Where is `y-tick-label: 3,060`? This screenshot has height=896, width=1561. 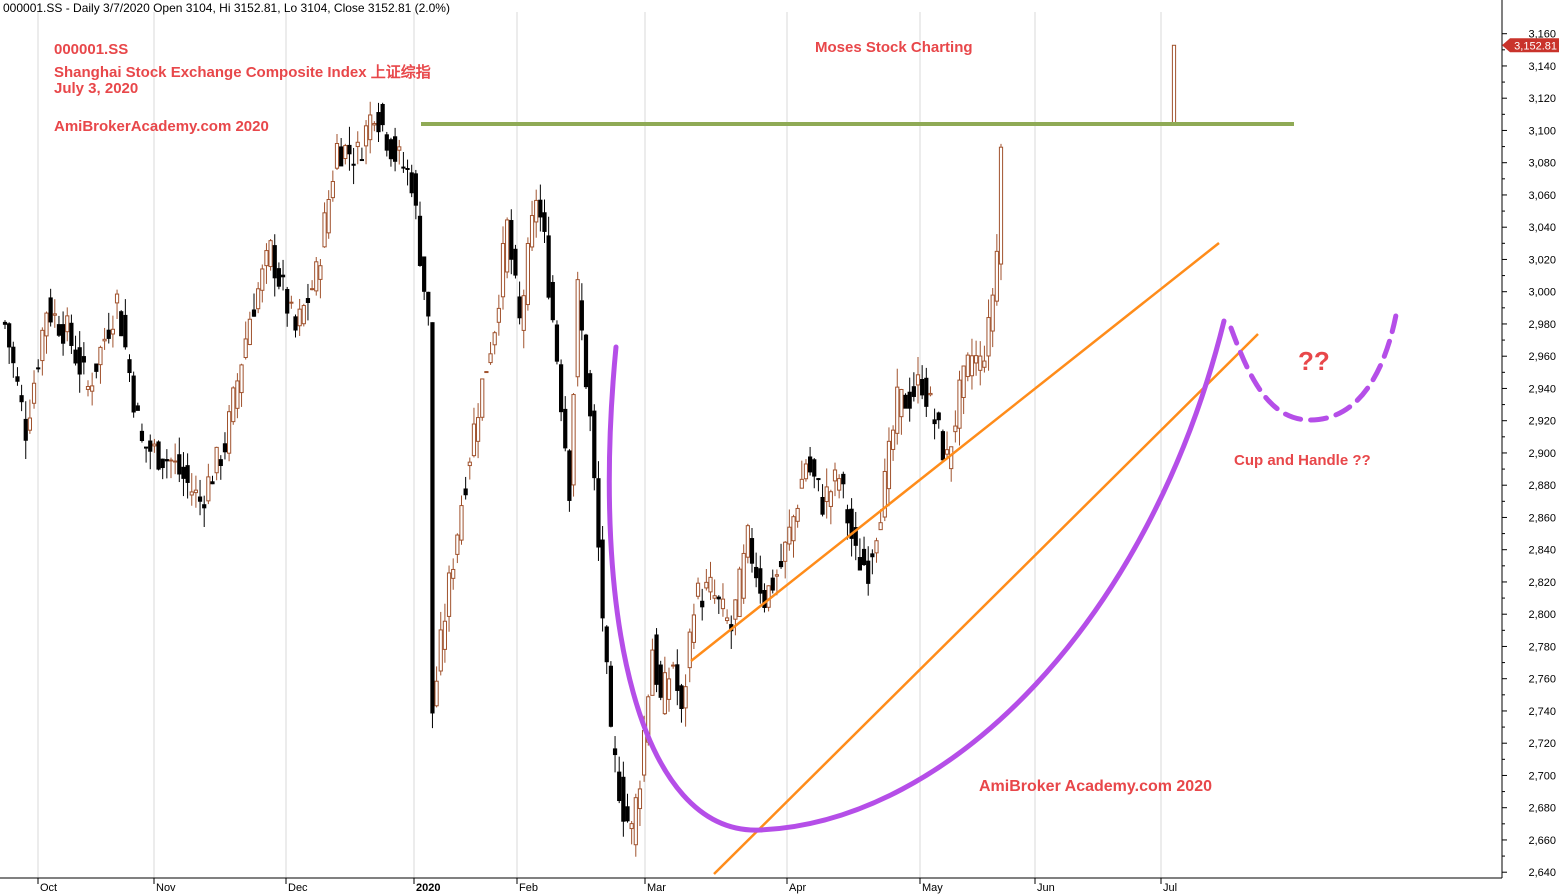
y-tick-label: 3,060 is located at coordinates (1542, 196).